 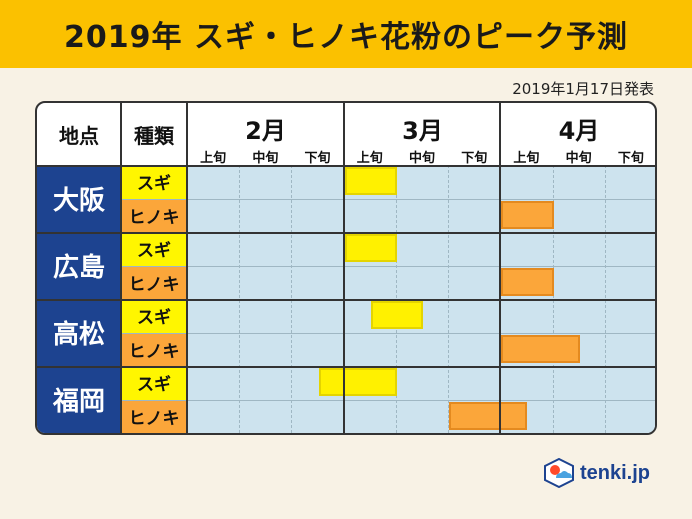 What do you see at coordinates (422, 131) in the screenshot?
I see `month-mar: 3月` at bounding box center [422, 131].